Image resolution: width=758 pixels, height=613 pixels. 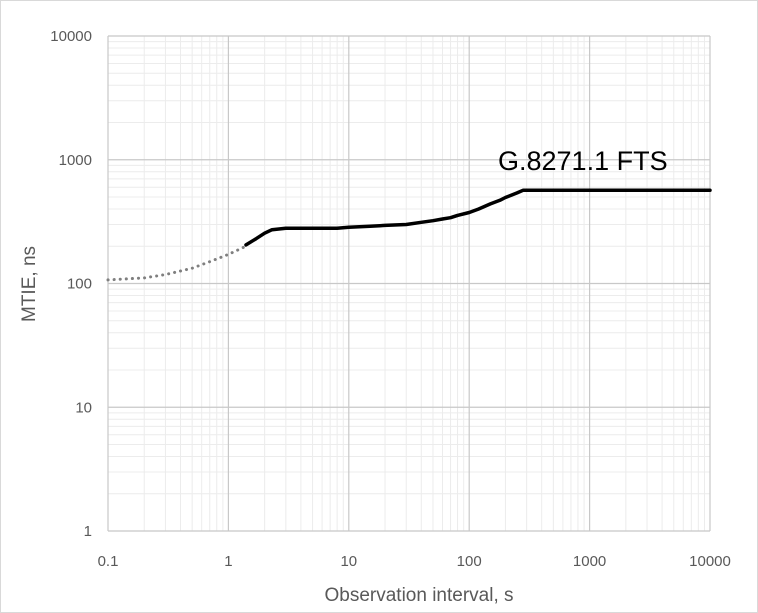 What do you see at coordinates (88, 531) in the screenshot?
I see `y-tick-label: 1` at bounding box center [88, 531].